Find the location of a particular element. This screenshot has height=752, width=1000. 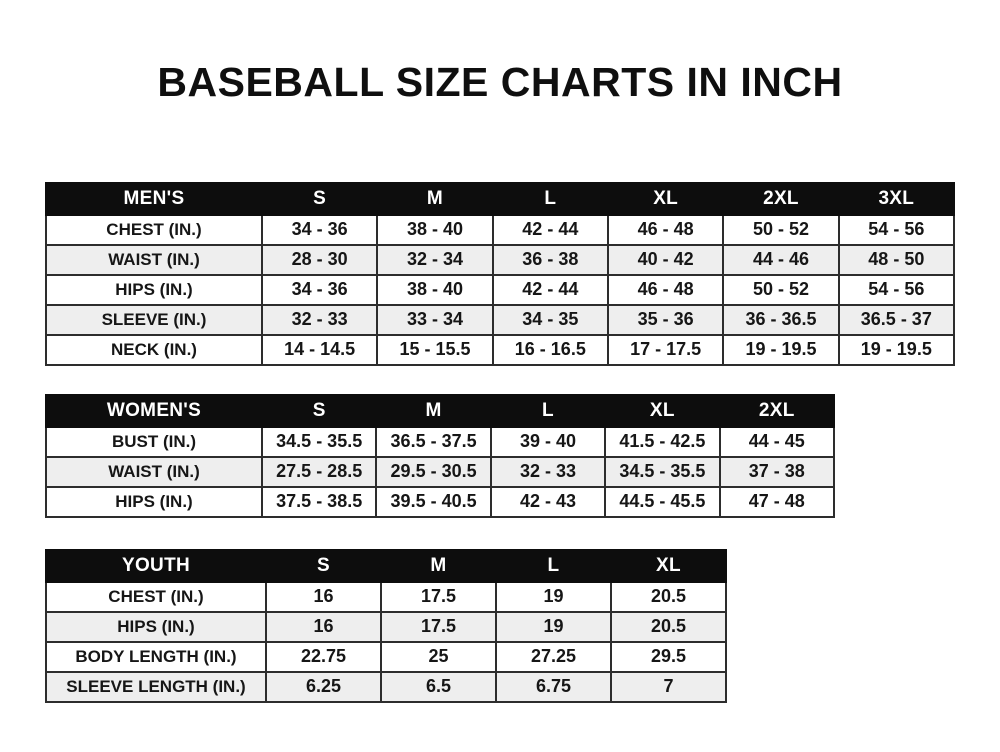

value-cell: 27.25 is located at coordinates (553, 656).